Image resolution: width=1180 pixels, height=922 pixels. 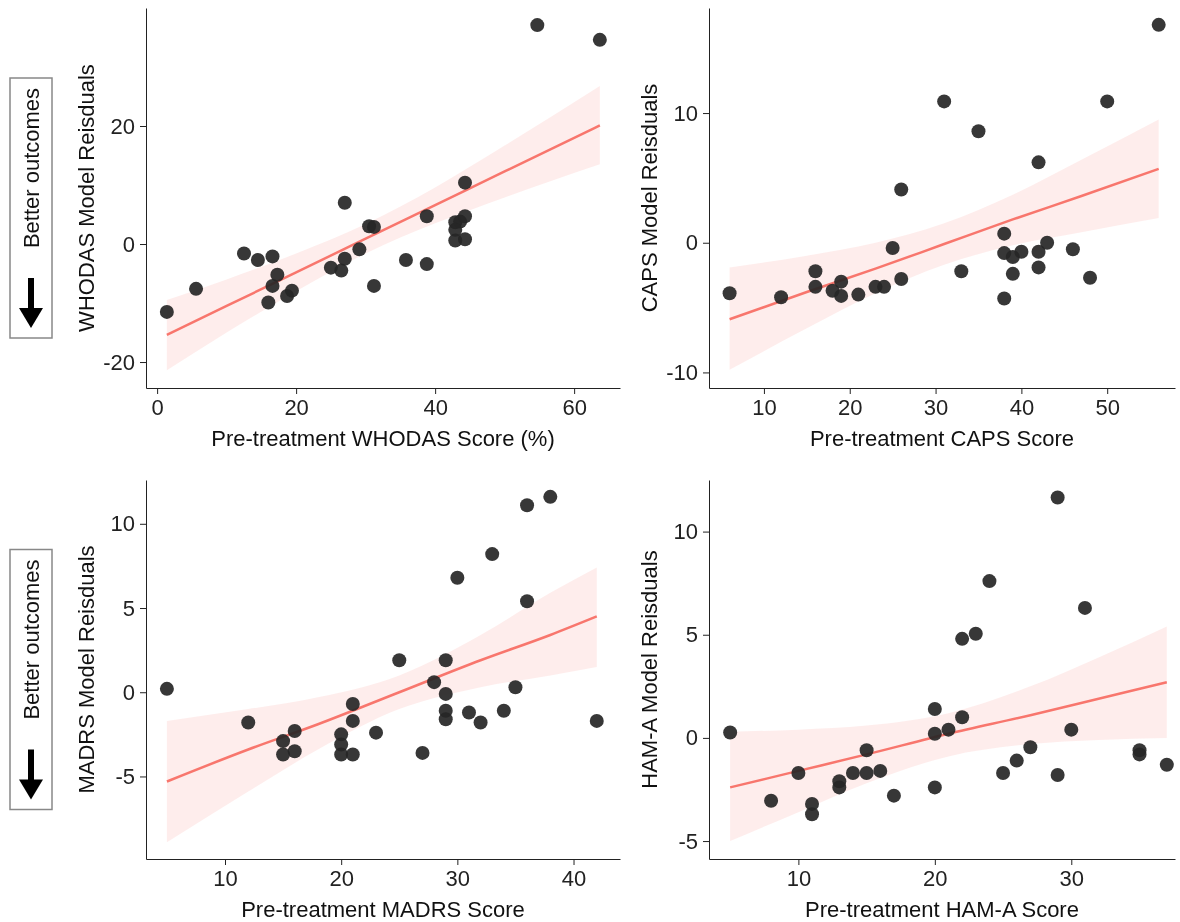 What do you see at coordinates (383, 909) in the screenshot?
I see `x-axis-title: Pre-treatment MADRS Score` at bounding box center [383, 909].